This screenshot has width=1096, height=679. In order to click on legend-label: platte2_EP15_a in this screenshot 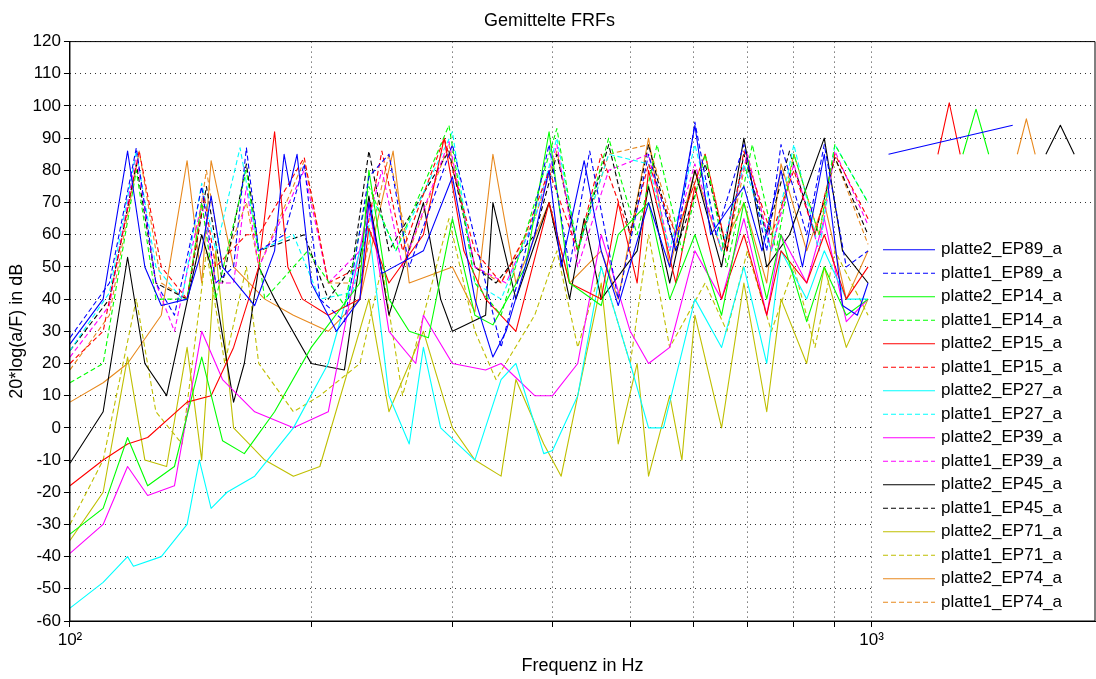, I will do `click(1002, 343)`.